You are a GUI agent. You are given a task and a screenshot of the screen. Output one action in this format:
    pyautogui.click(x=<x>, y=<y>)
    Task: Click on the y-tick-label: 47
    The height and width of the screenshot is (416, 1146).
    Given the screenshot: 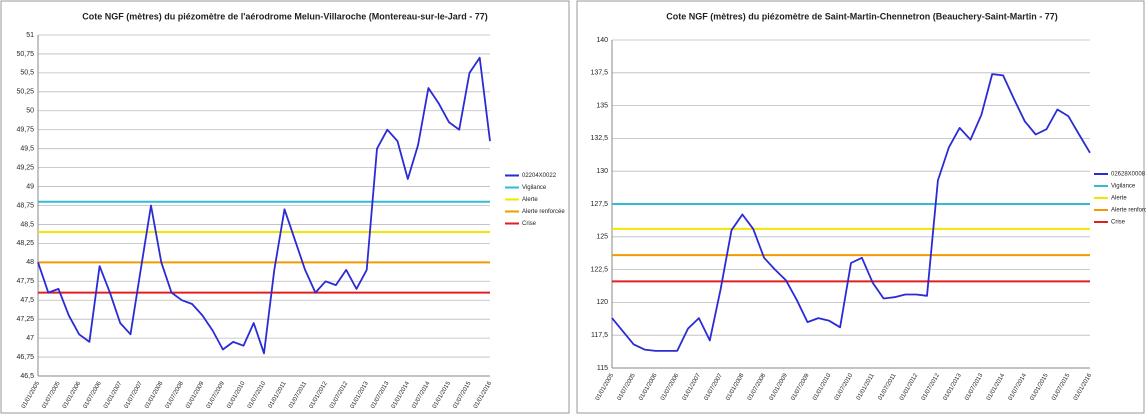 What is the action you would take?
    pyautogui.click(x=30, y=338)
    